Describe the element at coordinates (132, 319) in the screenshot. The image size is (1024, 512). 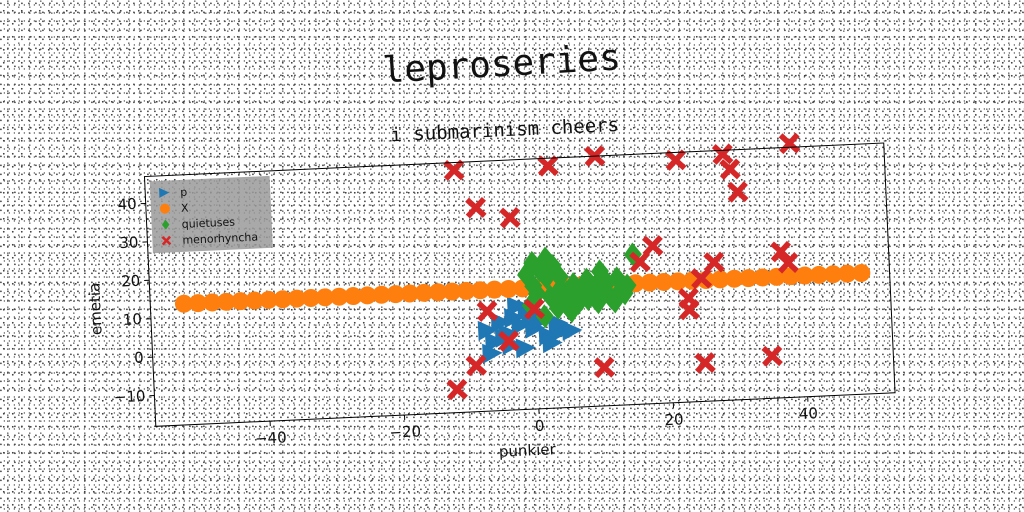
I see `y-tick-label: 10` at that location.